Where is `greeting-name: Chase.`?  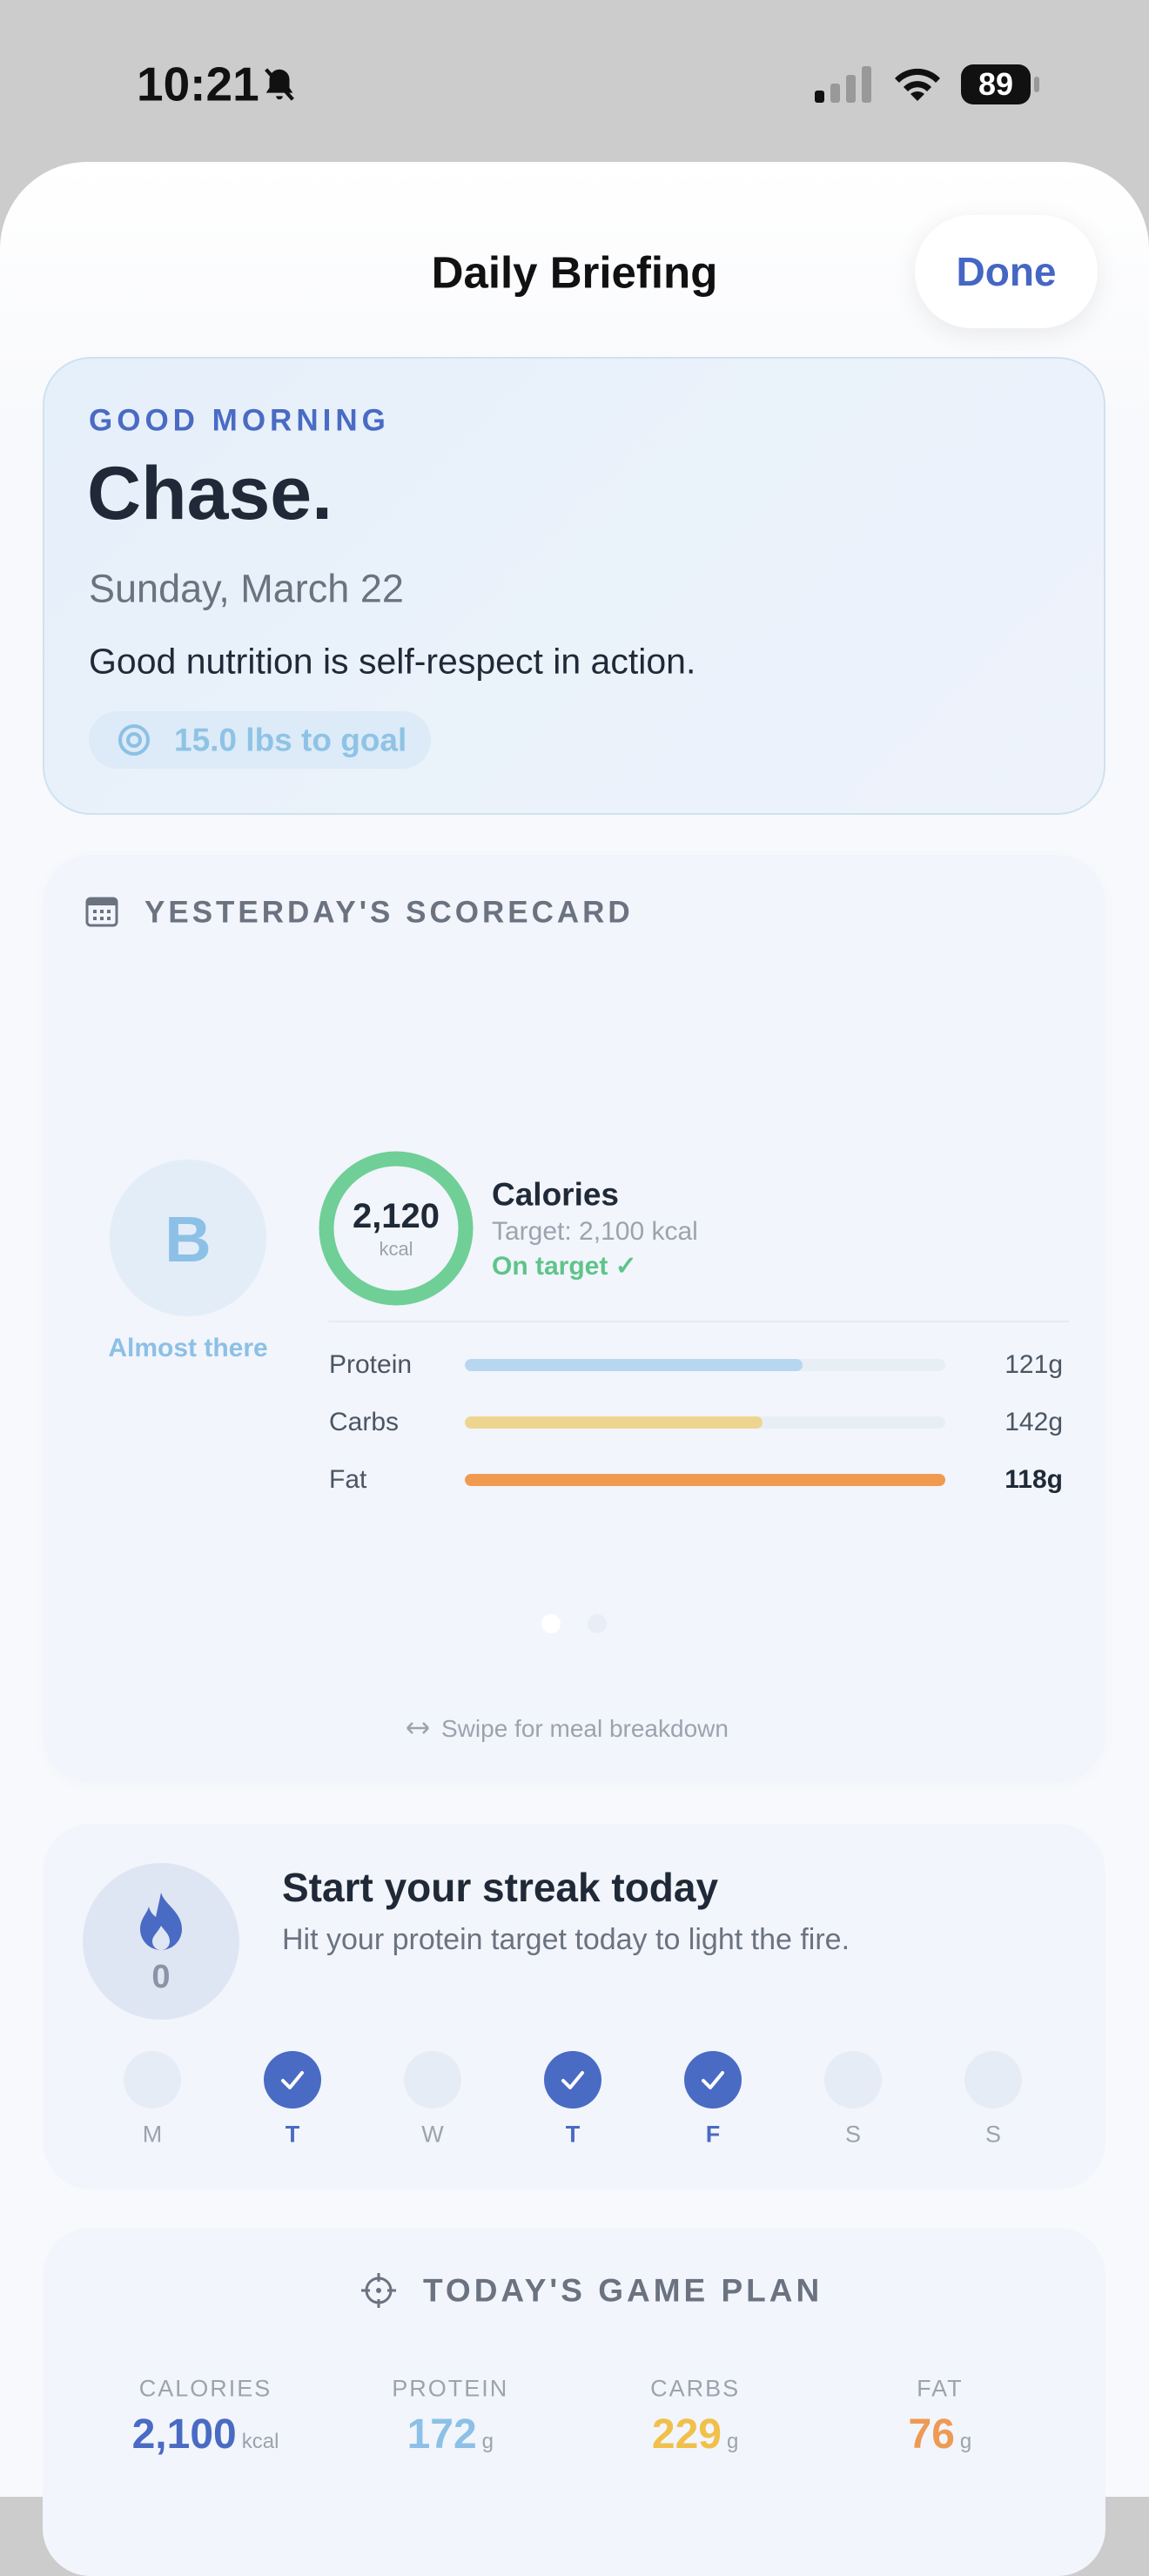
greeting-name: Chase. is located at coordinates (210, 493).